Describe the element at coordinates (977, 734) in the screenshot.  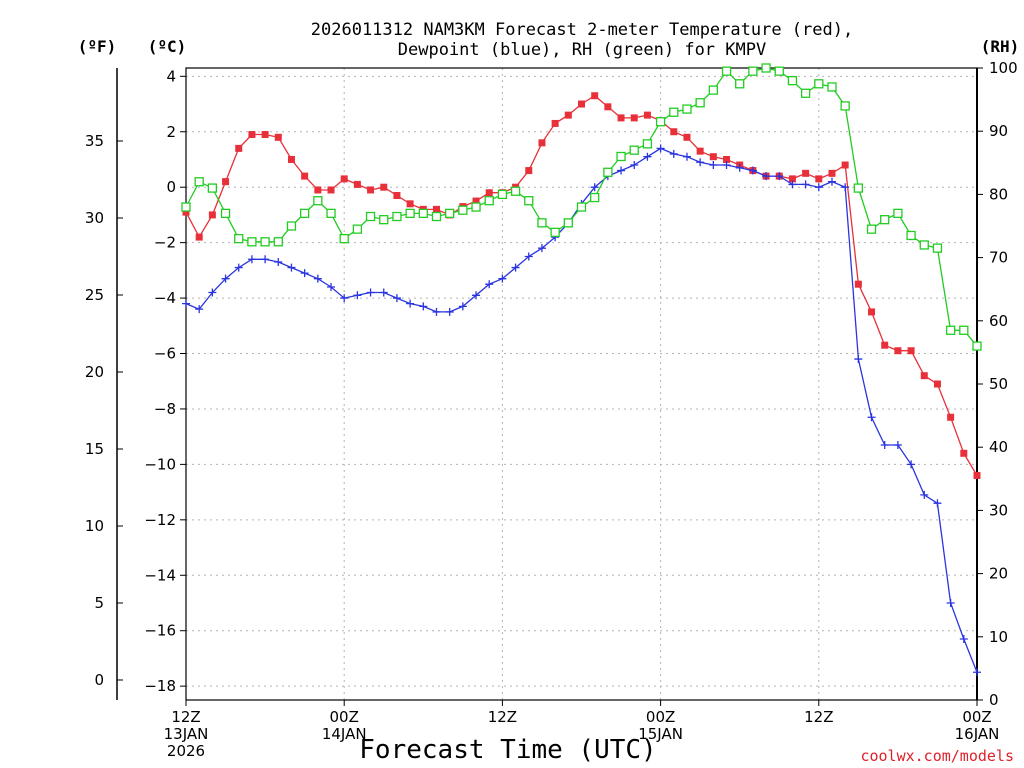
I see `time-tick-label: 16JAN` at that location.